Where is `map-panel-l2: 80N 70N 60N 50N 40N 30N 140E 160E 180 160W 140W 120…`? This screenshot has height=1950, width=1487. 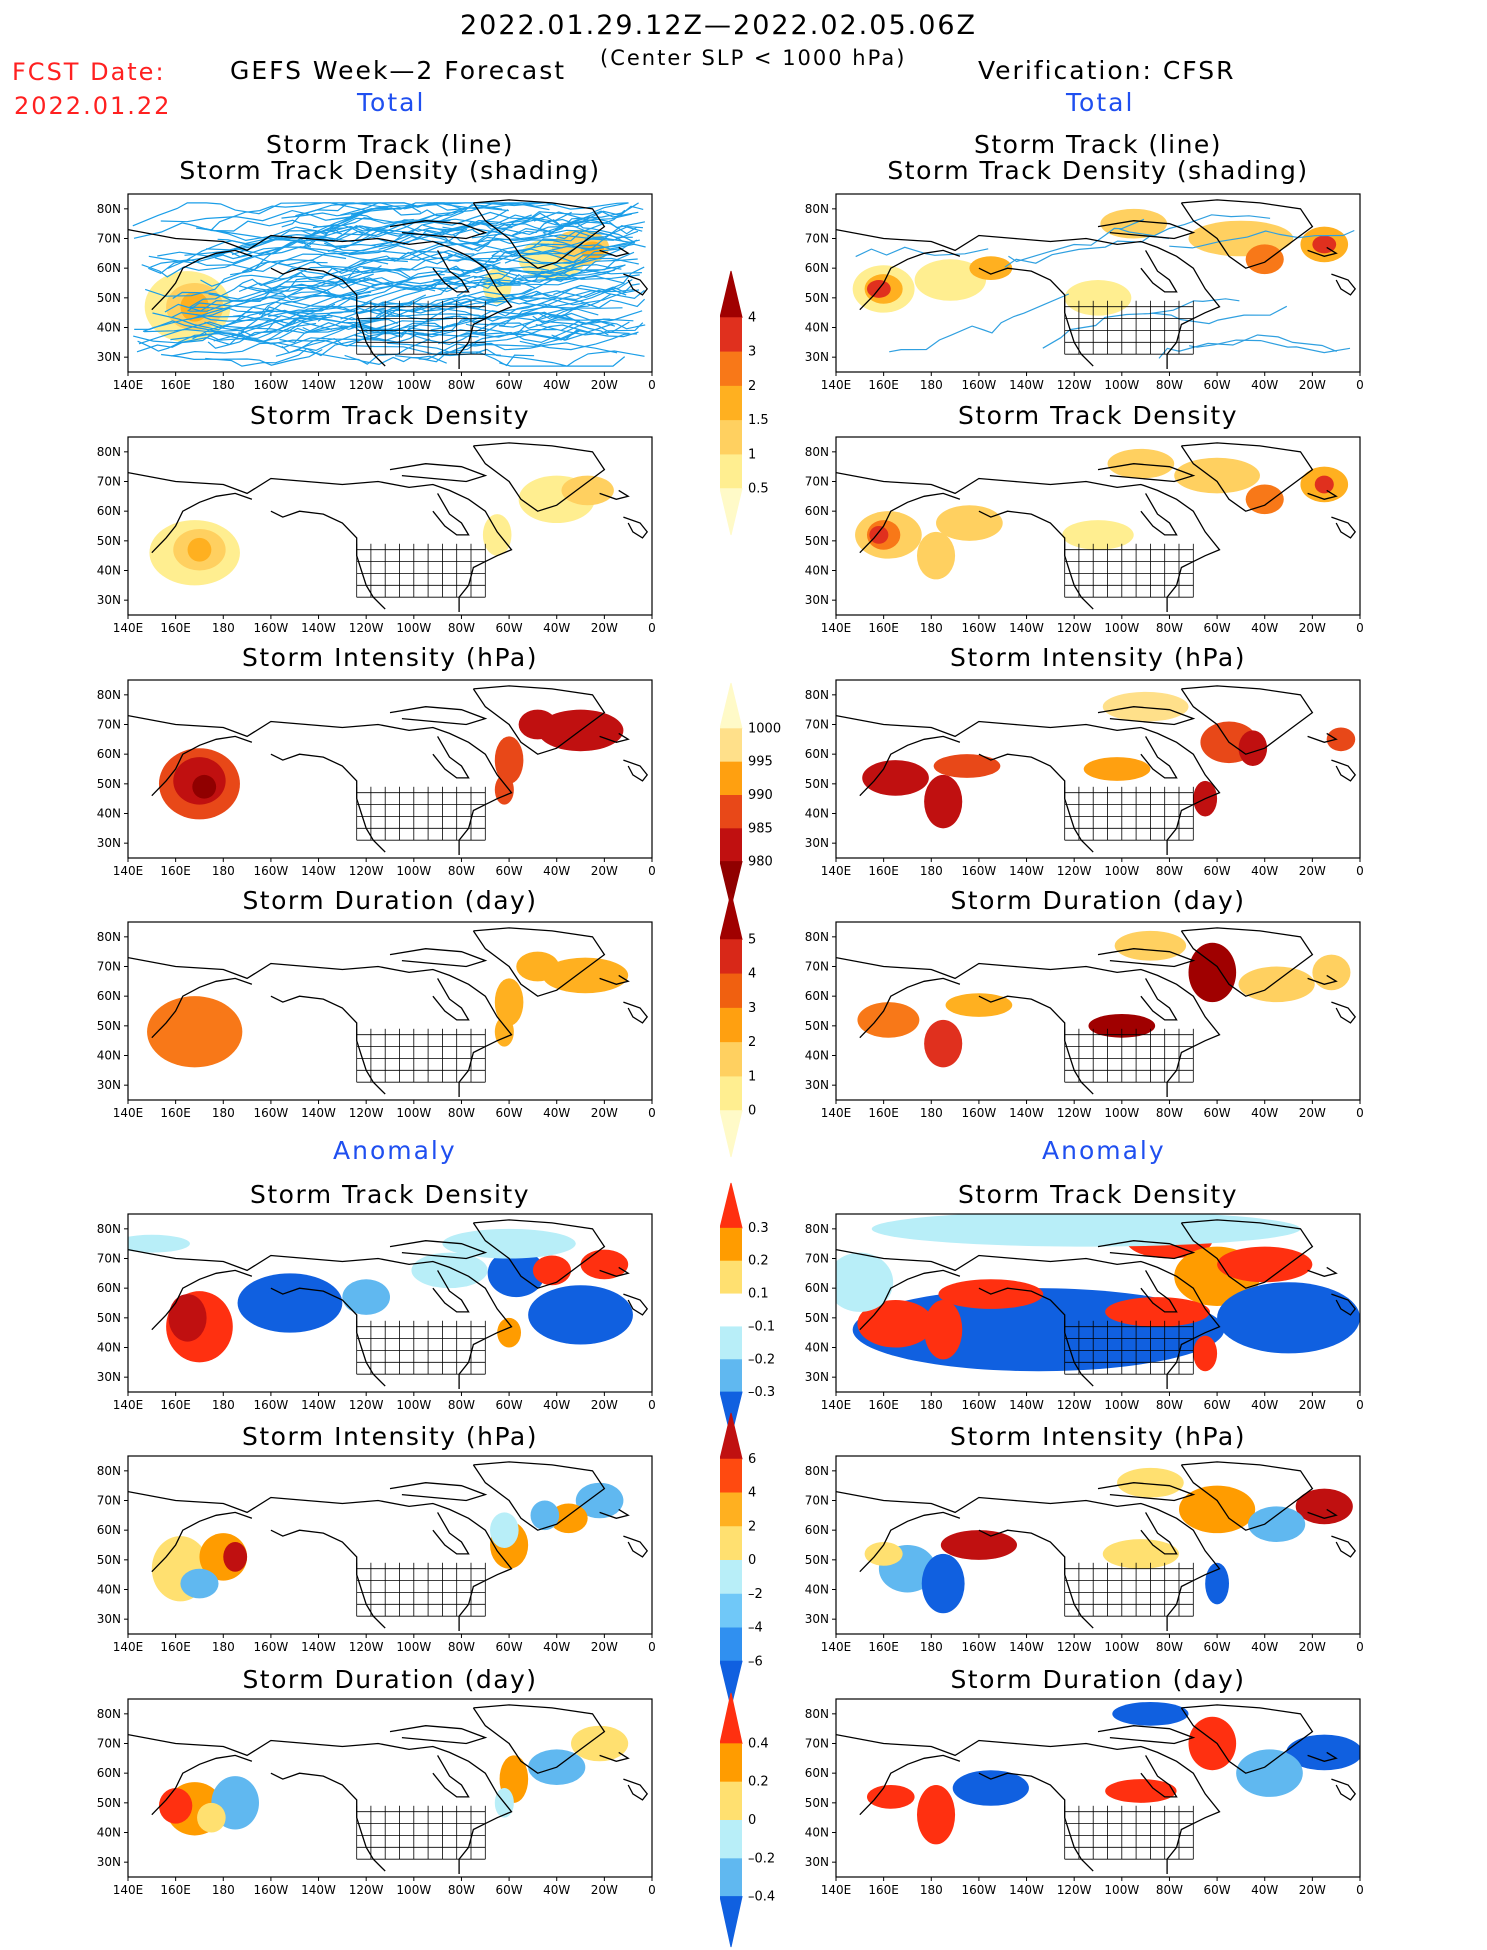
map-panel-l2: 80N 70N 60N 50N 40N 30N 140E 160E 180 160W 140W 120… is located at coordinates (376, 535).